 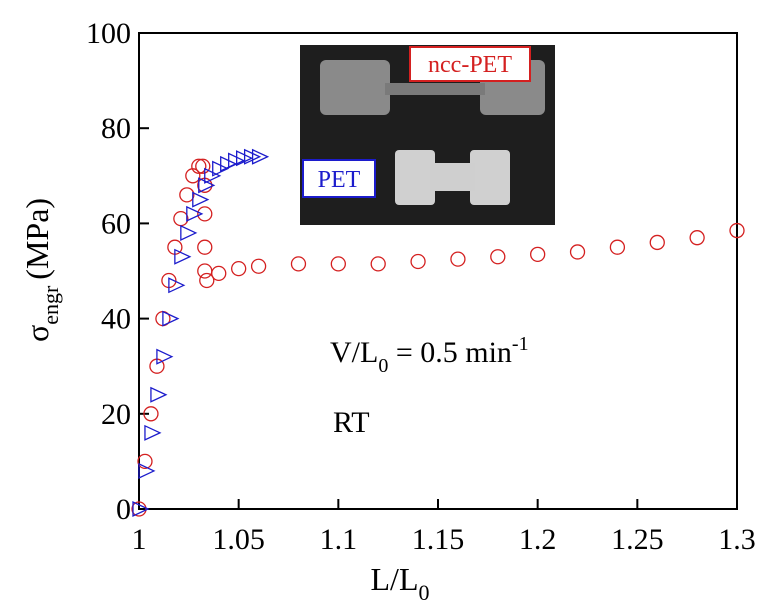 What do you see at coordinates (400, 583) in the screenshot?
I see `x-axis-label: L/L0` at bounding box center [400, 583].